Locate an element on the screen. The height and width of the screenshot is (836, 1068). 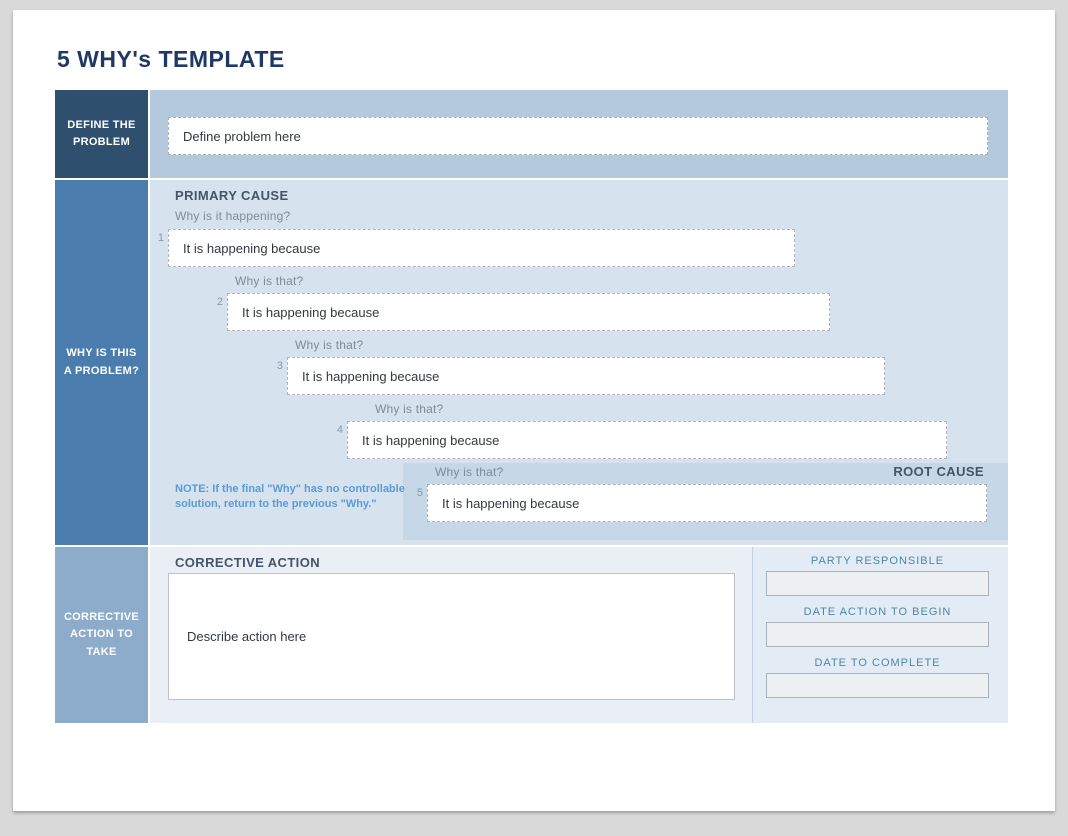
why-number-4: 4 is located at coordinates (339, 430).